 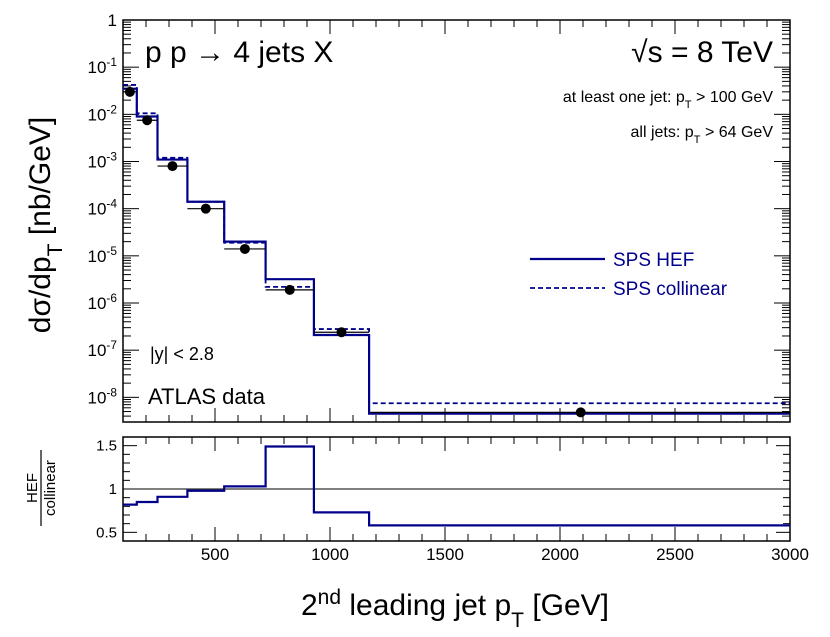 I want to click on y-tick-label-4: 10⁻⁴, so click(x=103, y=208).